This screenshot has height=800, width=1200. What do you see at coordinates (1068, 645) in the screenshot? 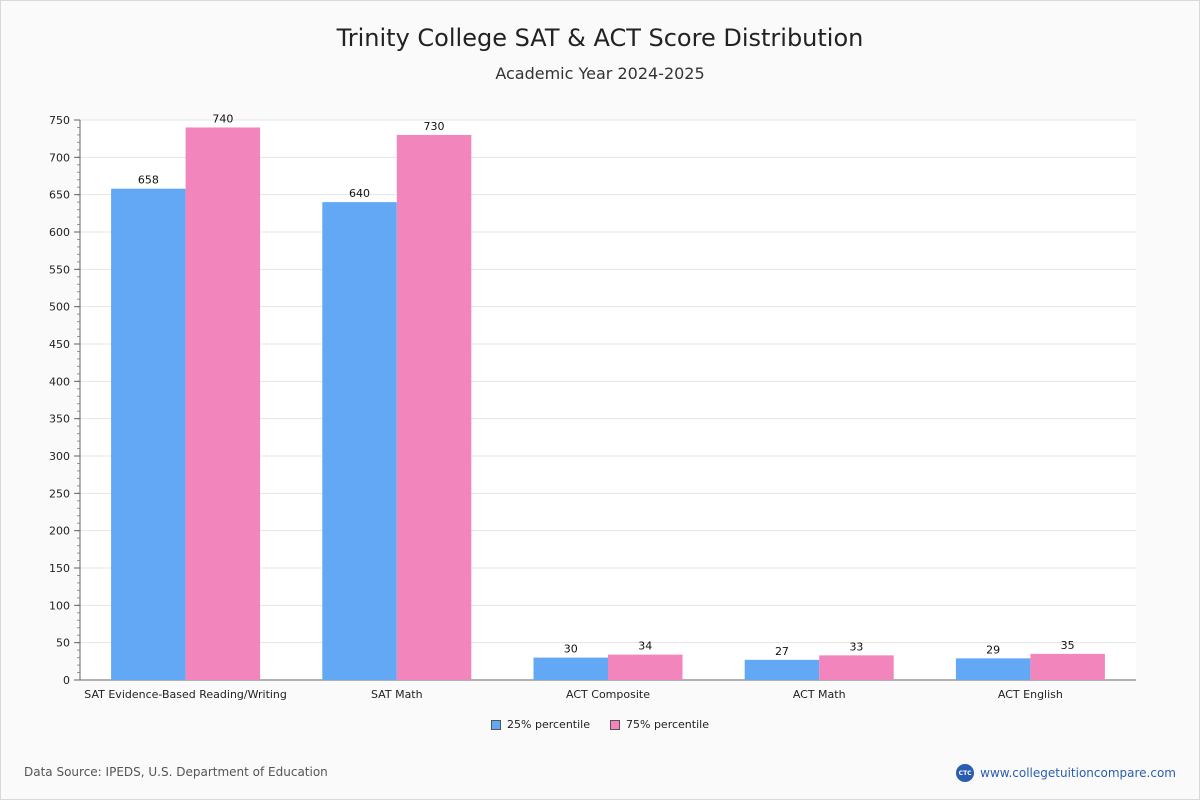
I see `data-label: 35` at bounding box center [1068, 645].